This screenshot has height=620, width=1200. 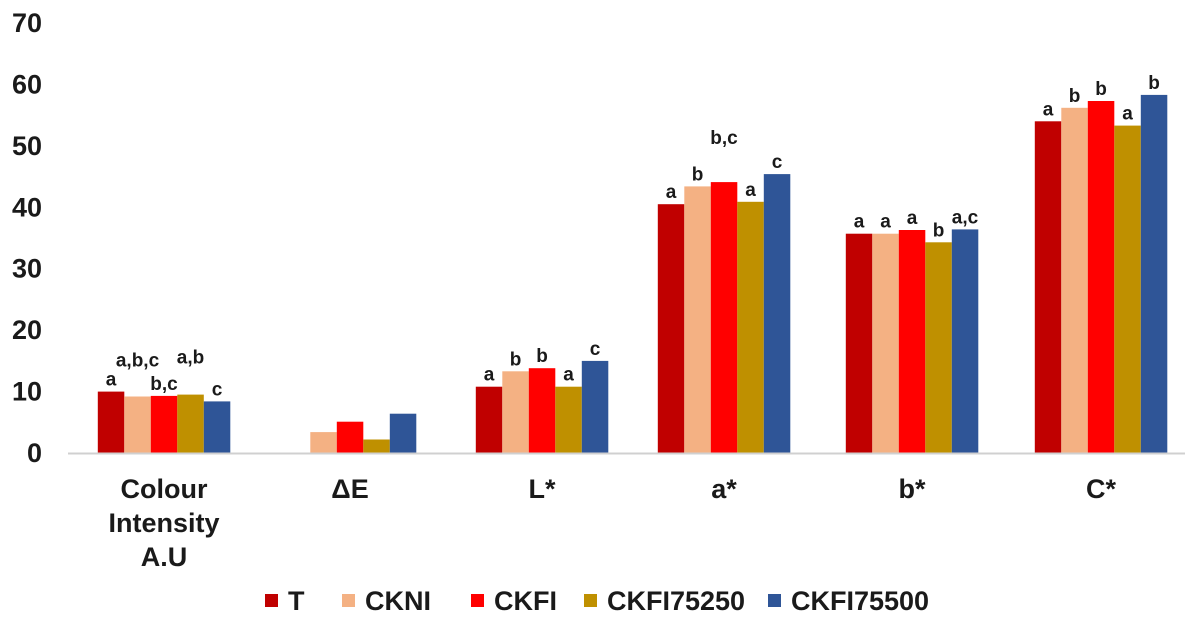 I want to click on x-axis-categories: Colour Intensity A.U ΔE L* a* b* C*, so click(x=612, y=523).